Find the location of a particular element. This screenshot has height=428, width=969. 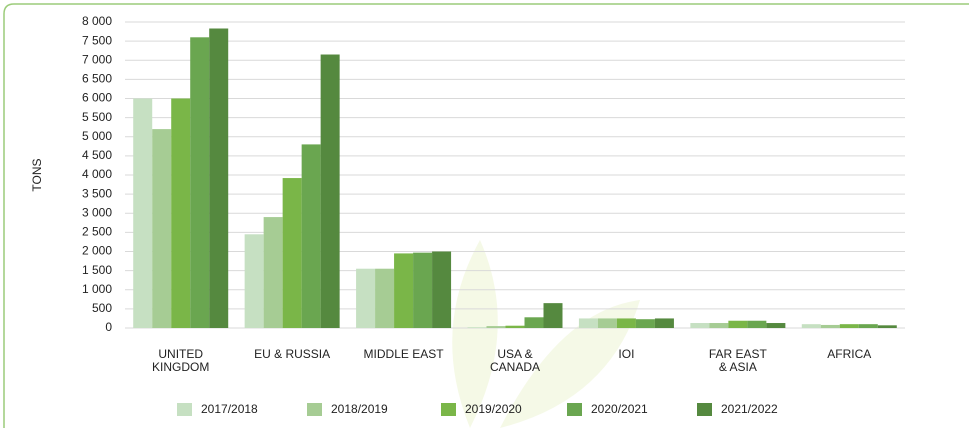

y-tick-label: 4 500 is located at coordinates (97, 155).